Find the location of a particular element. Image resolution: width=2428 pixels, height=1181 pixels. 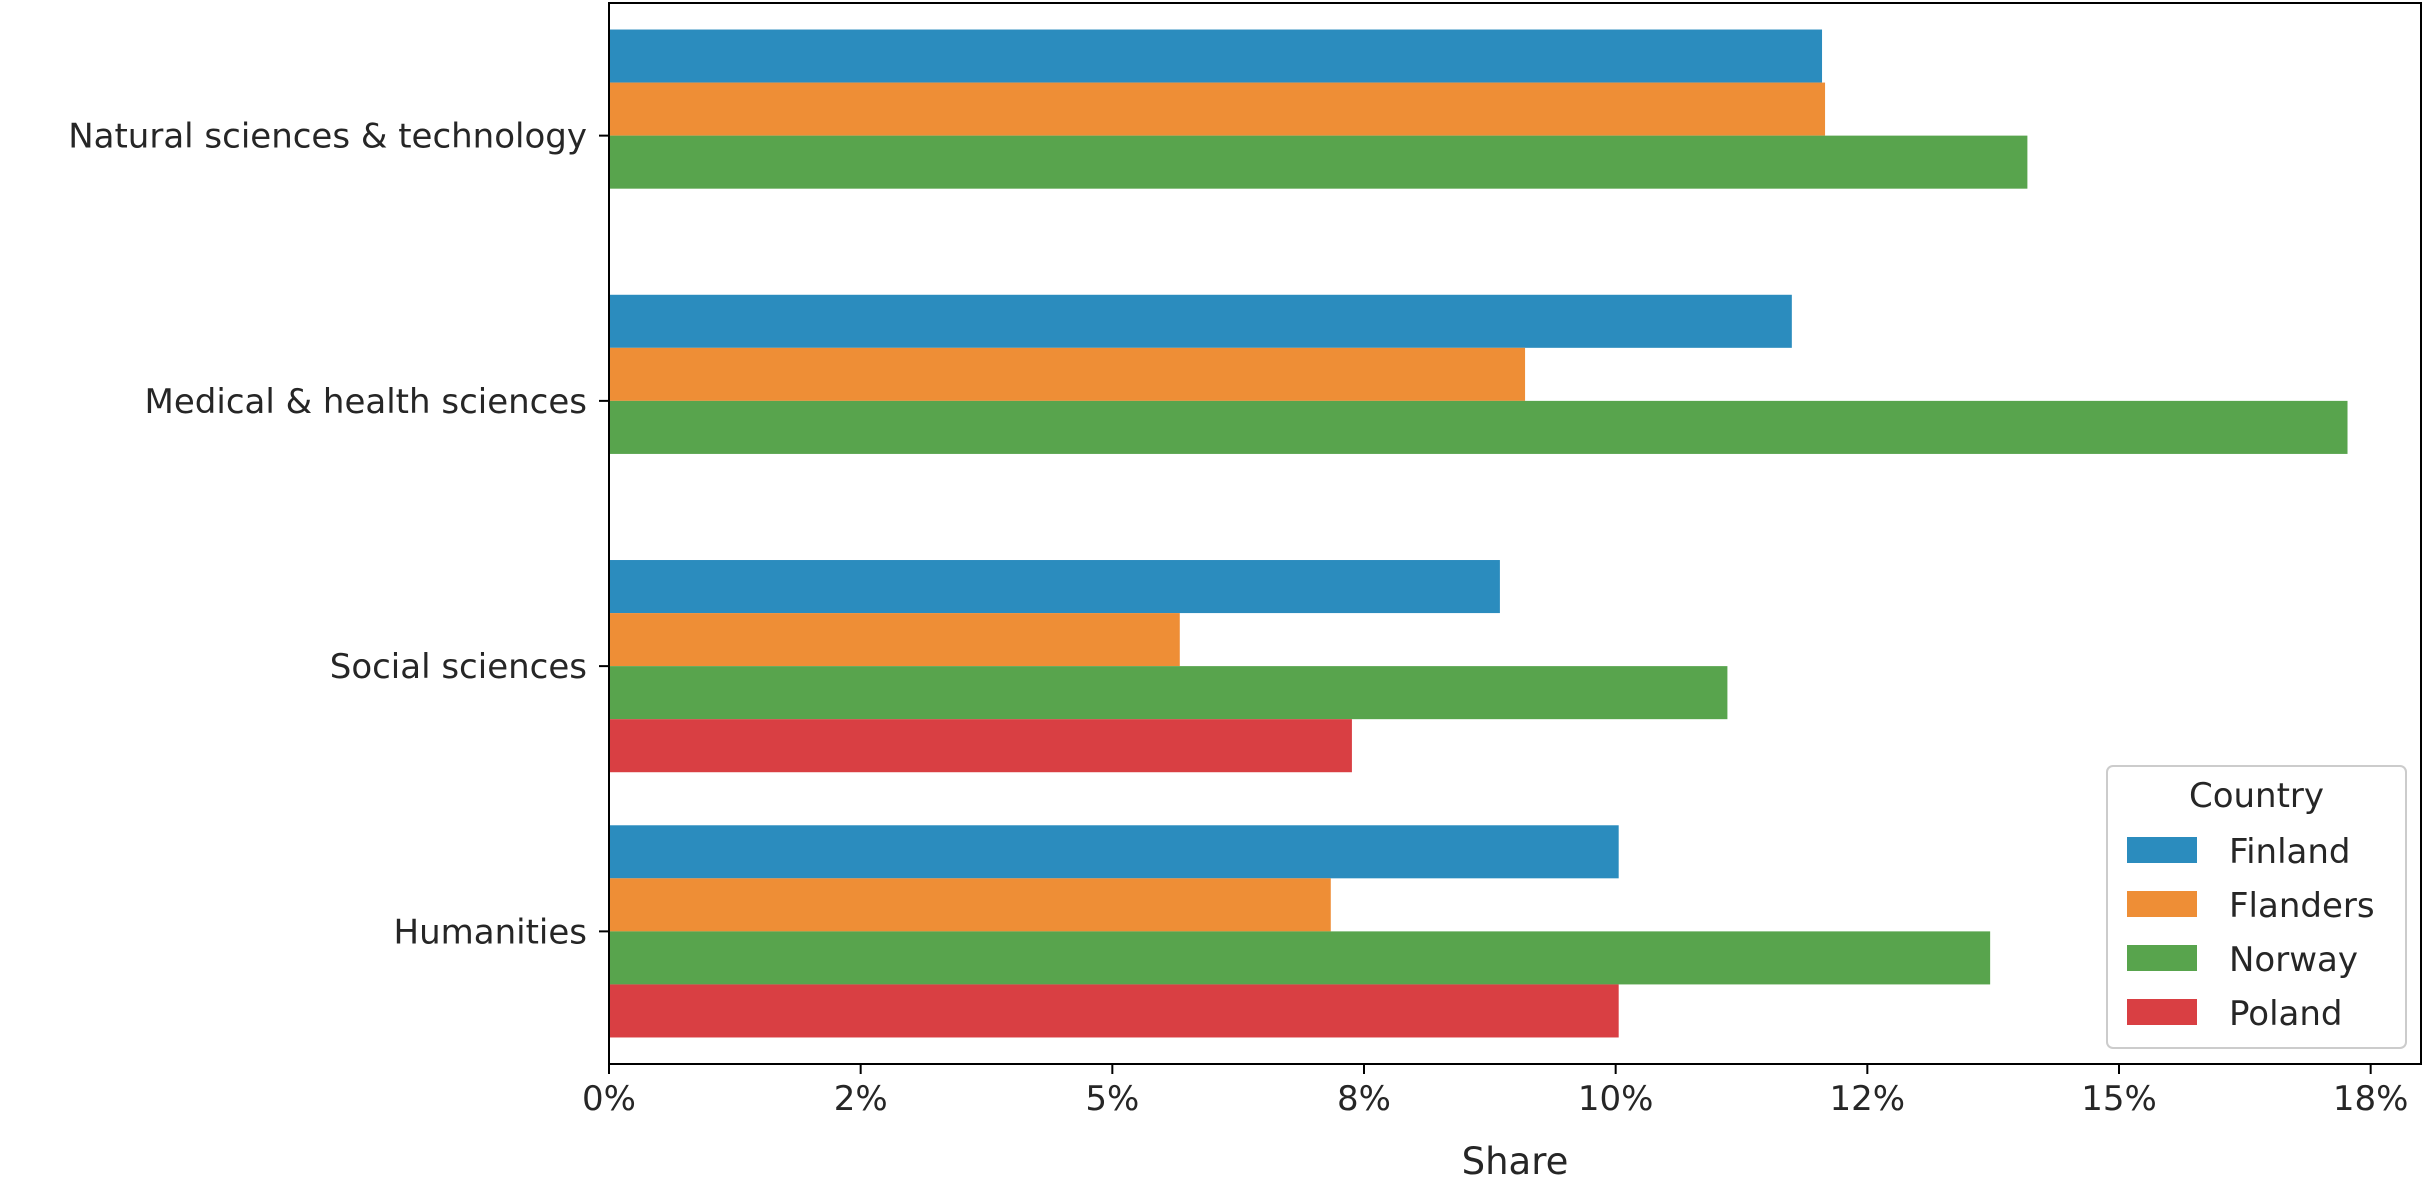

bar-norway-medical-and-health-sciences is located at coordinates (1478, 427).